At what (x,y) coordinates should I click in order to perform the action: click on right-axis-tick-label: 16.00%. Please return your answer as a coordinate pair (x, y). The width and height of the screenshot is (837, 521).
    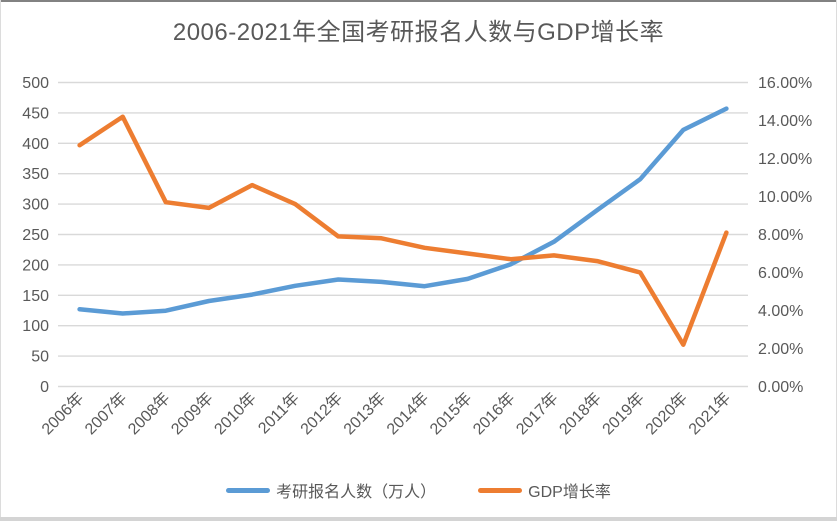
    Looking at the image, I should click on (785, 83).